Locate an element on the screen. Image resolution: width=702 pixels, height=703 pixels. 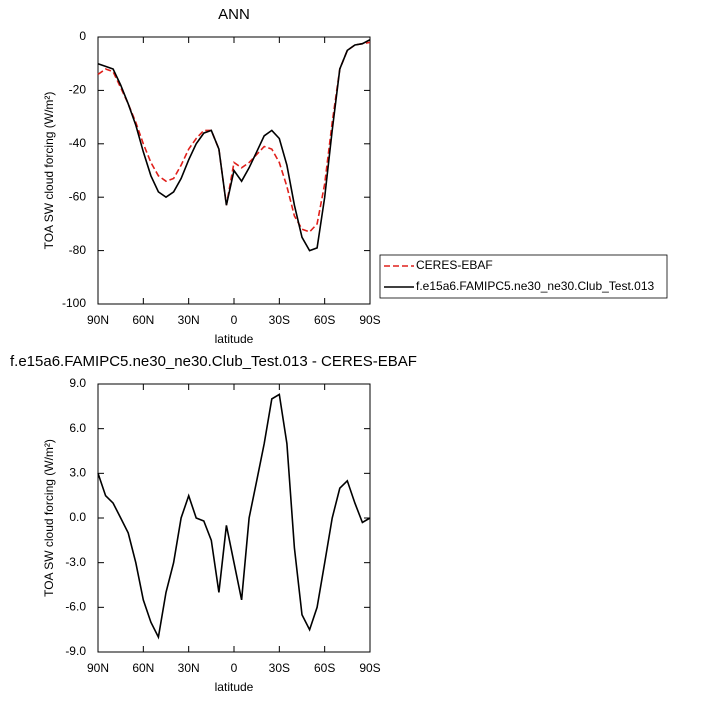
y-tick-label: -40 is located at coordinates (78, 143).